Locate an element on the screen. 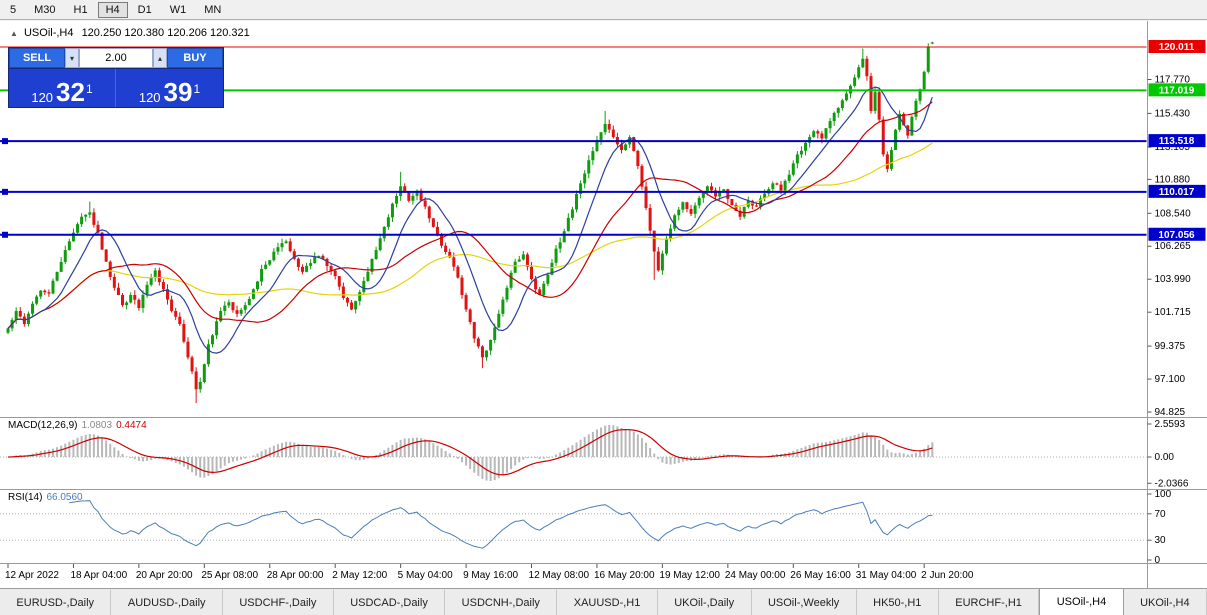 Image resolution: width=1207 pixels, height=615 pixels. time-axis-label: 2 Jun 20:00 is located at coordinates (947, 575).